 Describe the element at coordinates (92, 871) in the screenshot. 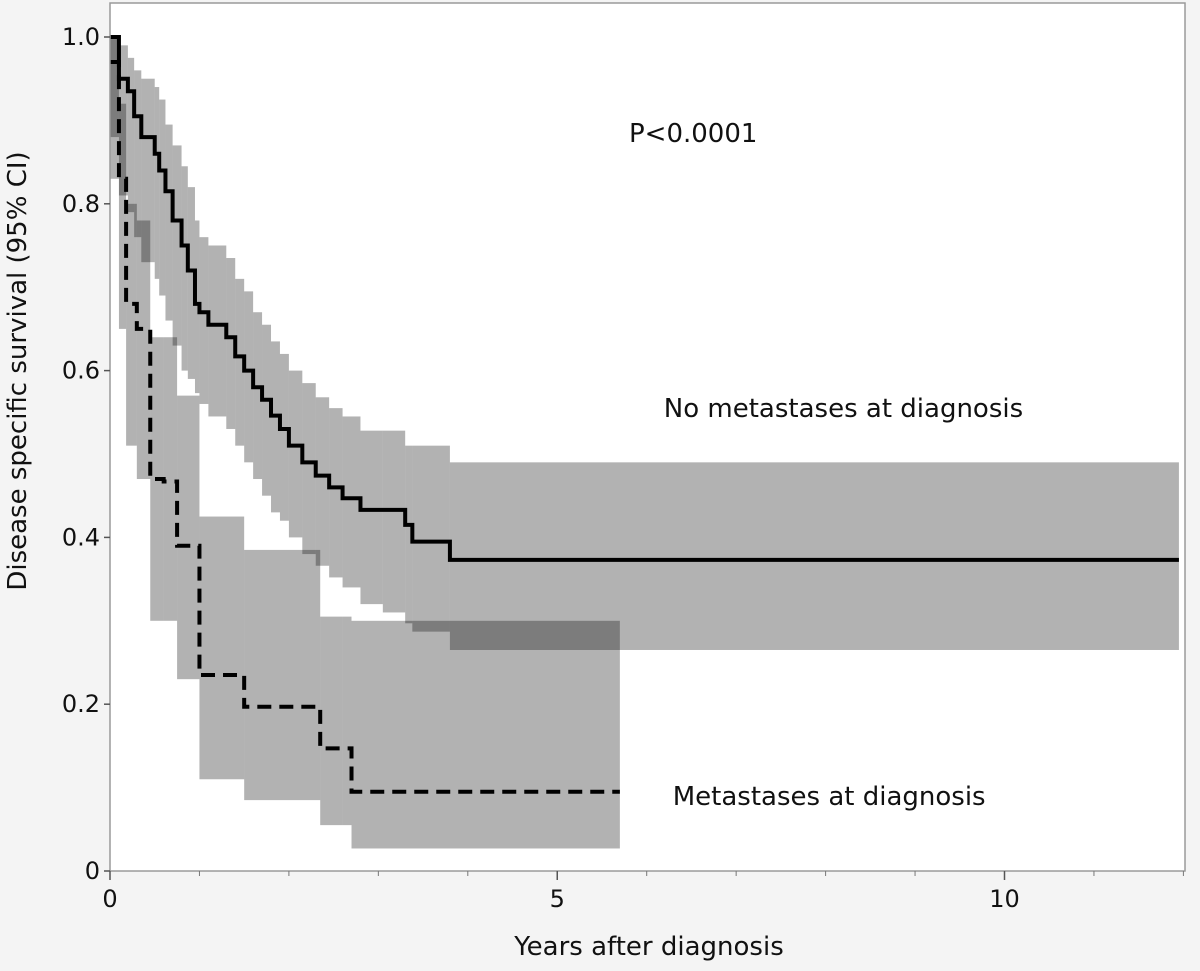

I see `y-tick-label: 0` at that location.